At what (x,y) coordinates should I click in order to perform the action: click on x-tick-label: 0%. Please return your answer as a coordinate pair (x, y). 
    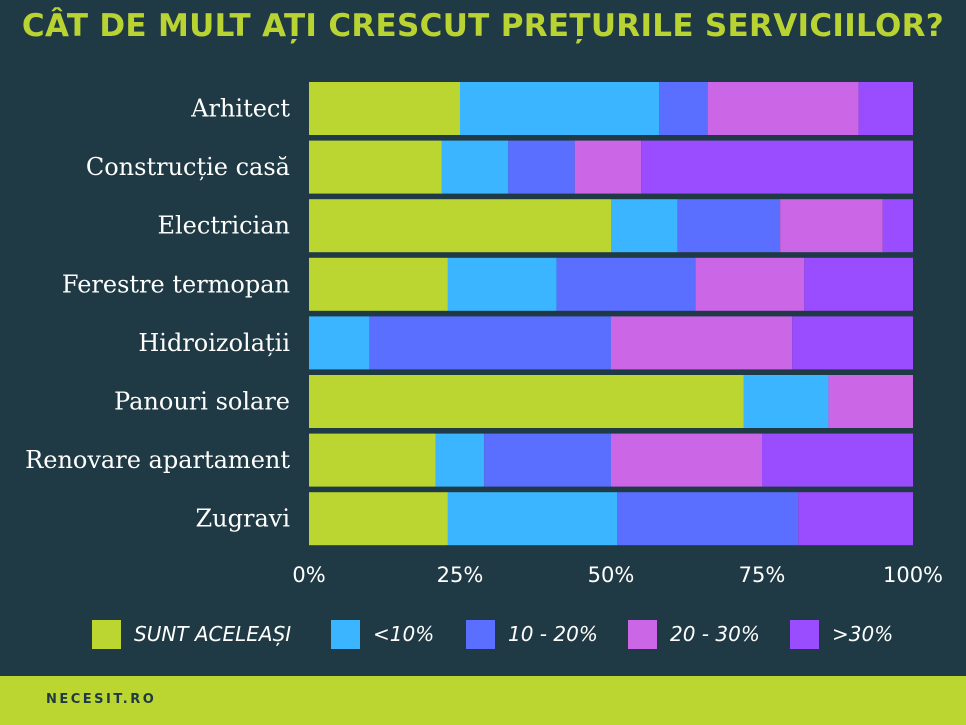
    Looking at the image, I should click on (308, 575).